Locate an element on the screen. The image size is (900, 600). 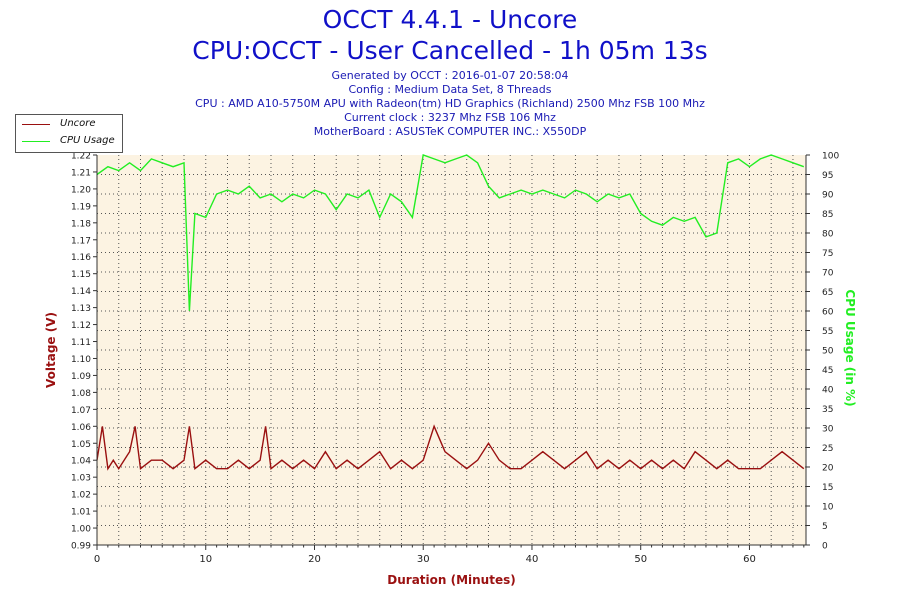
y-tick-label-right: 35 is located at coordinates (827, 410).